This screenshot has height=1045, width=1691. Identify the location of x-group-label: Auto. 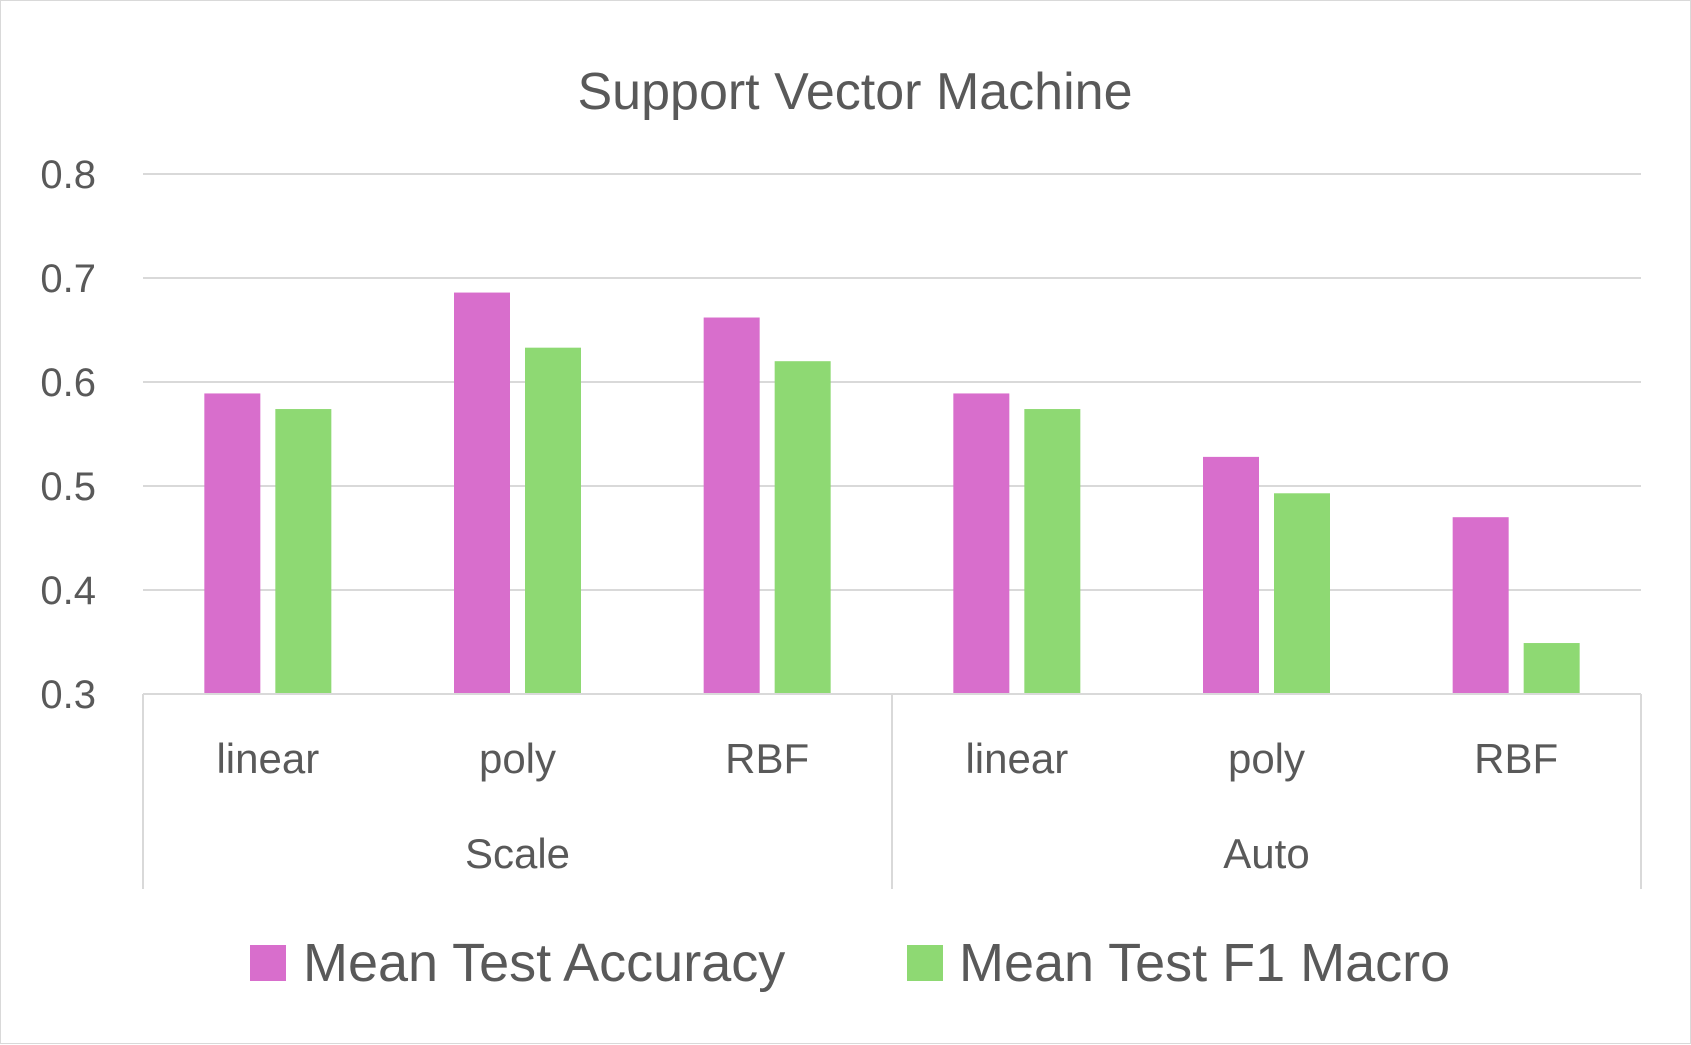
(1266, 853).